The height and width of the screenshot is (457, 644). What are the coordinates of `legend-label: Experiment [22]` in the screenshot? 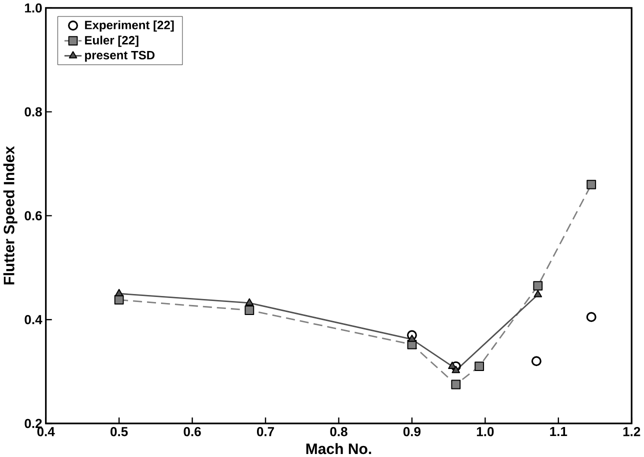 It's located at (129, 26).